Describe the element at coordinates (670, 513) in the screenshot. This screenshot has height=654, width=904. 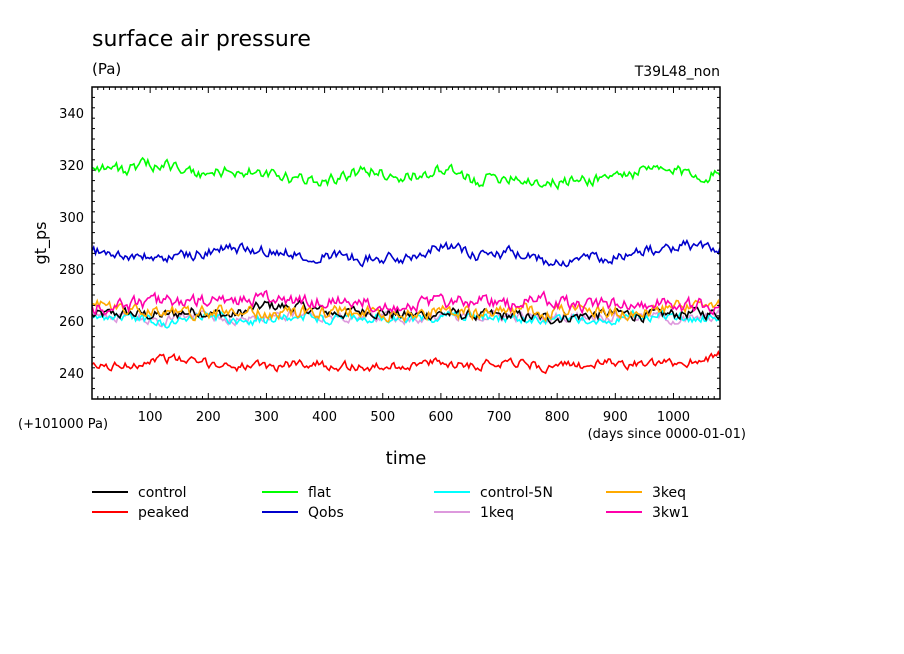
I see `legend-label-3kw1: 3kw1` at that location.